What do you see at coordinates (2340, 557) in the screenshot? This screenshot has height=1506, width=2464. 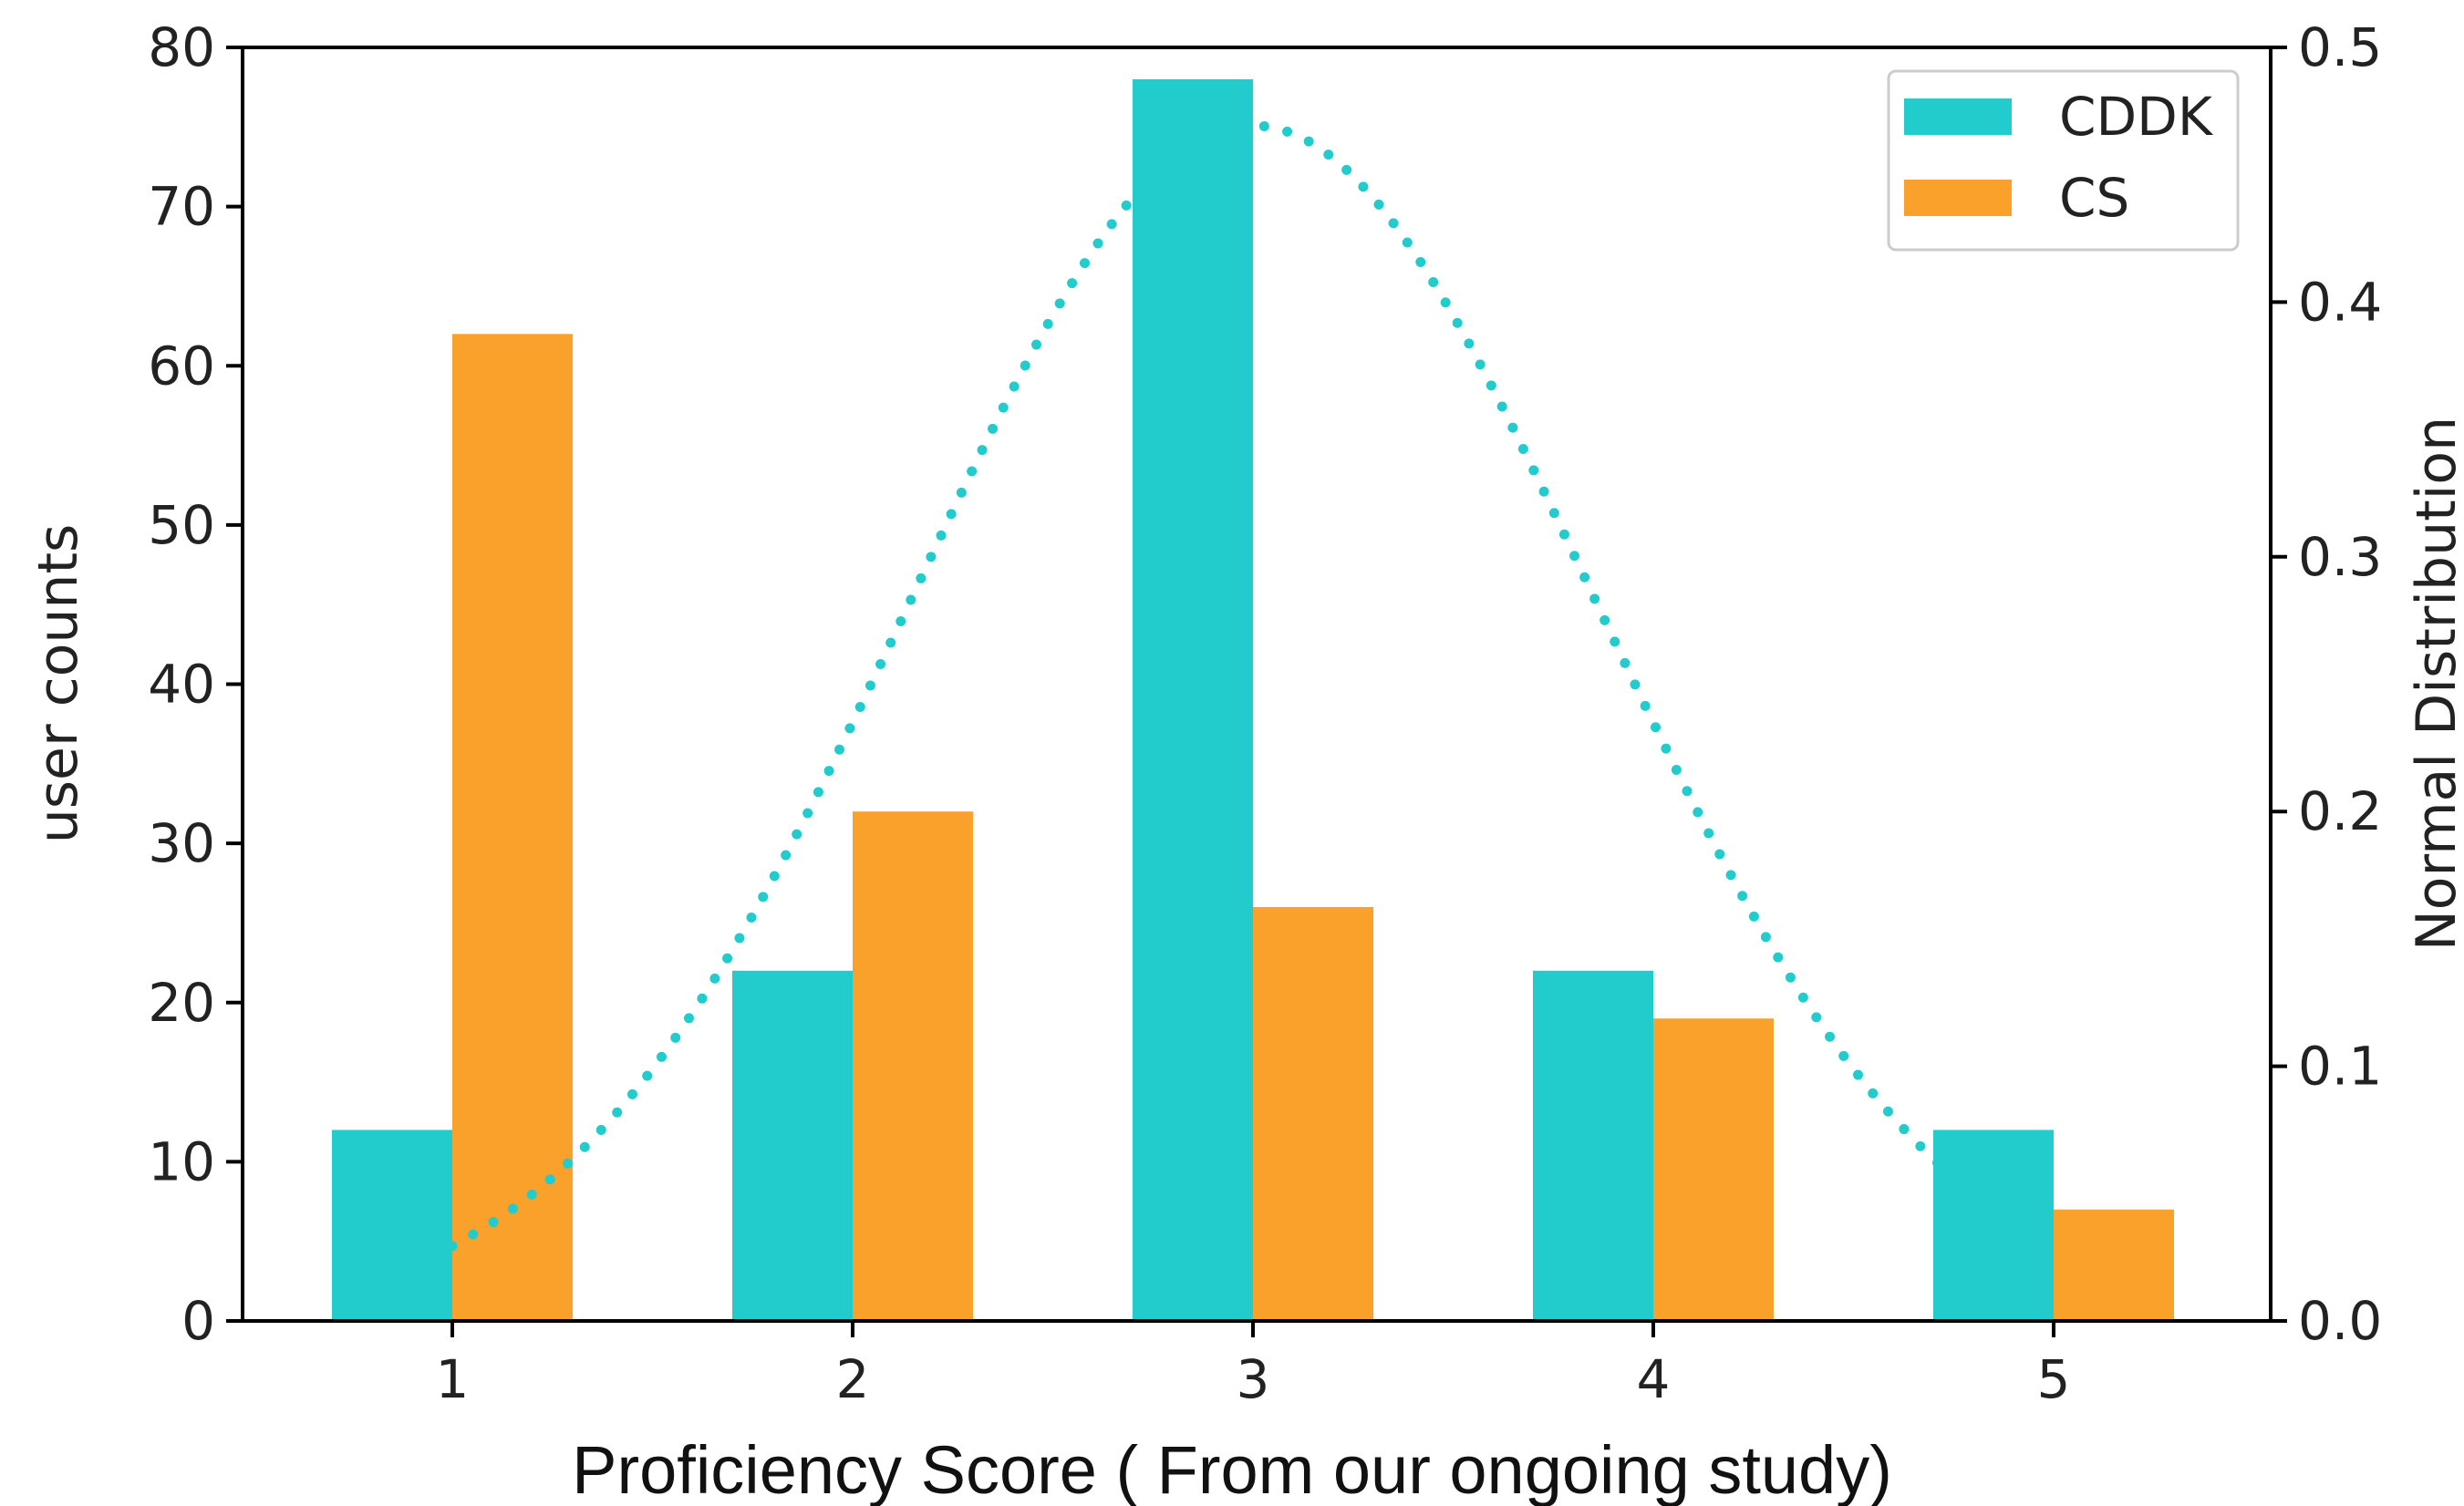 I see `y2-tick-label: 0.3` at bounding box center [2340, 557].